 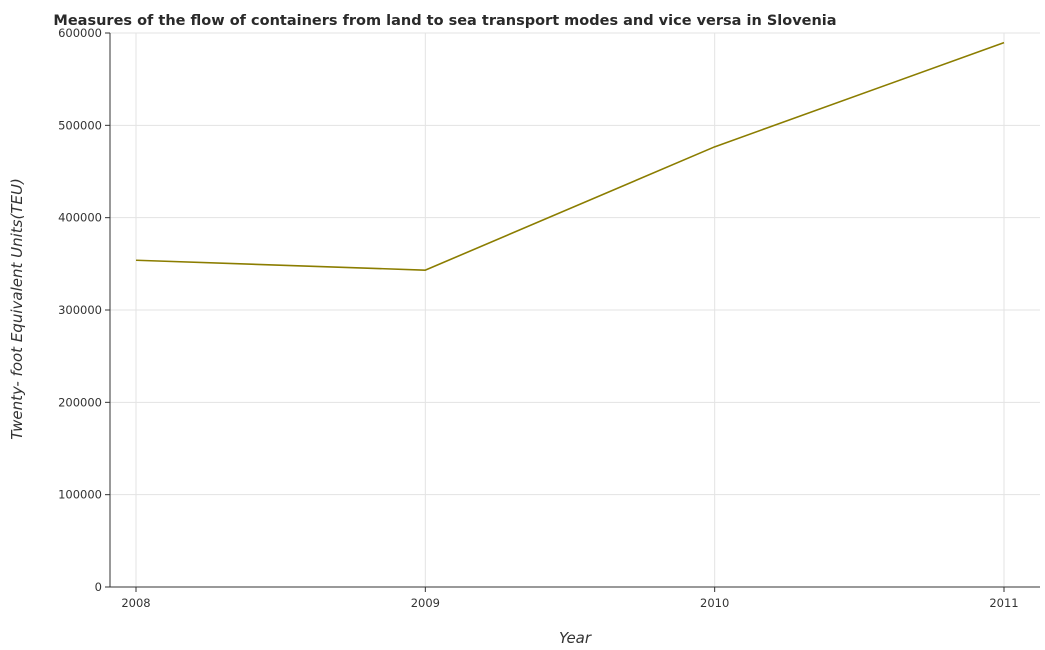 I want to click on x-tick-label: 2011, so click(x=1003, y=603).